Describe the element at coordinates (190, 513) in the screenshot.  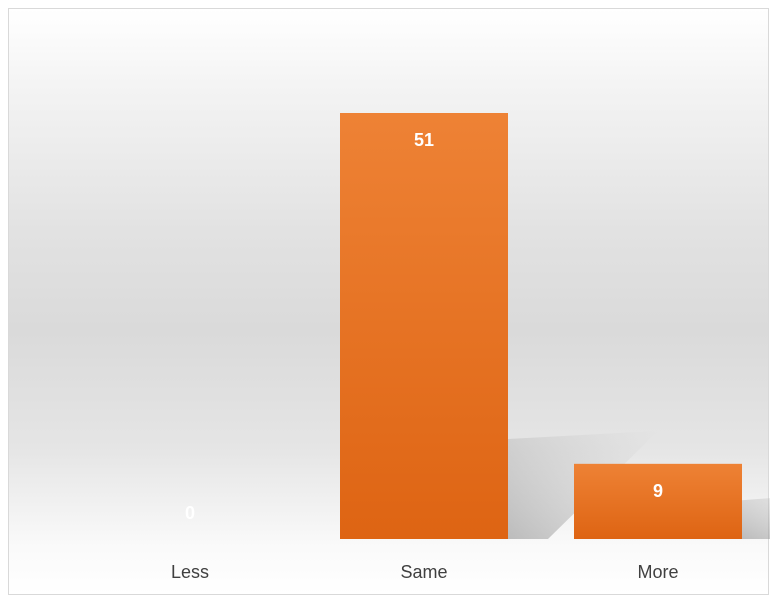
I see `data-label-less: 0` at that location.